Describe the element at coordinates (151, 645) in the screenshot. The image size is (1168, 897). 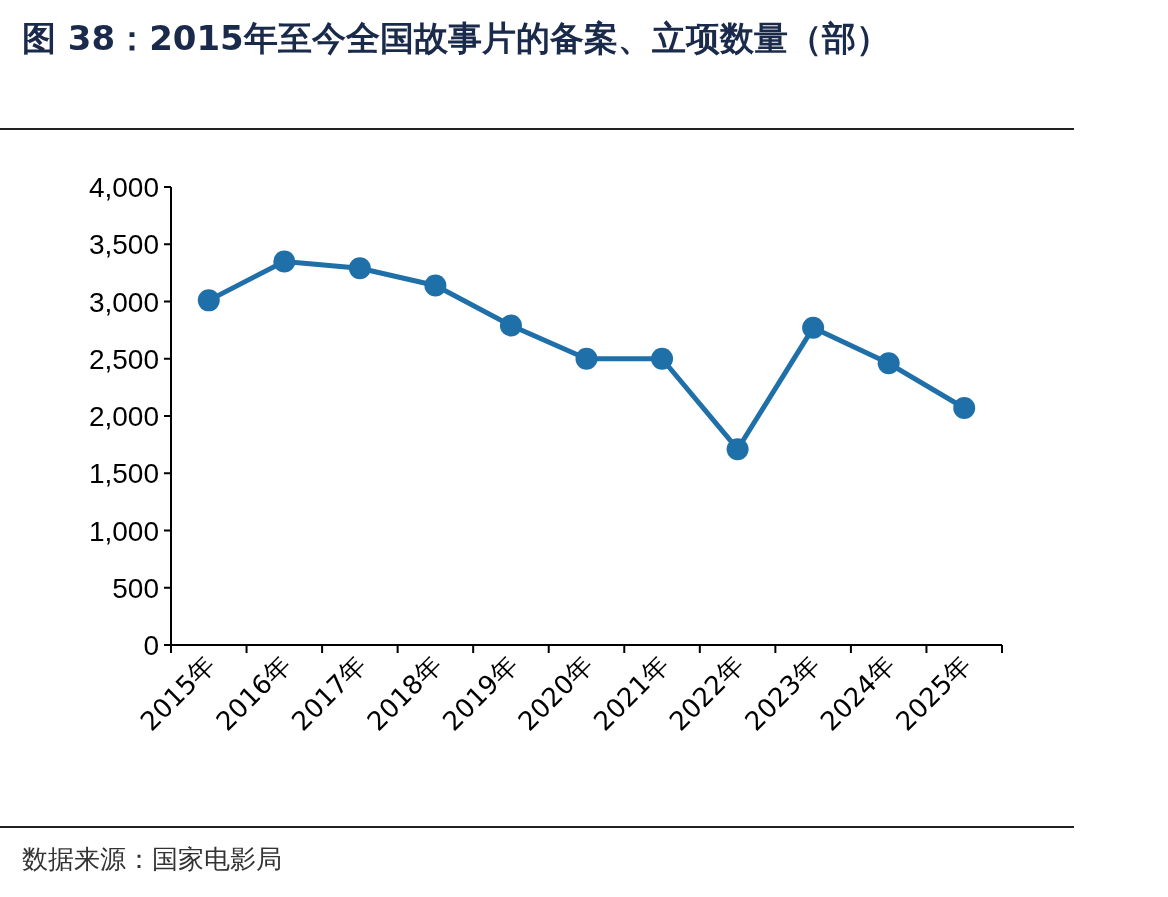
I see `y-tick-label: 0` at that location.